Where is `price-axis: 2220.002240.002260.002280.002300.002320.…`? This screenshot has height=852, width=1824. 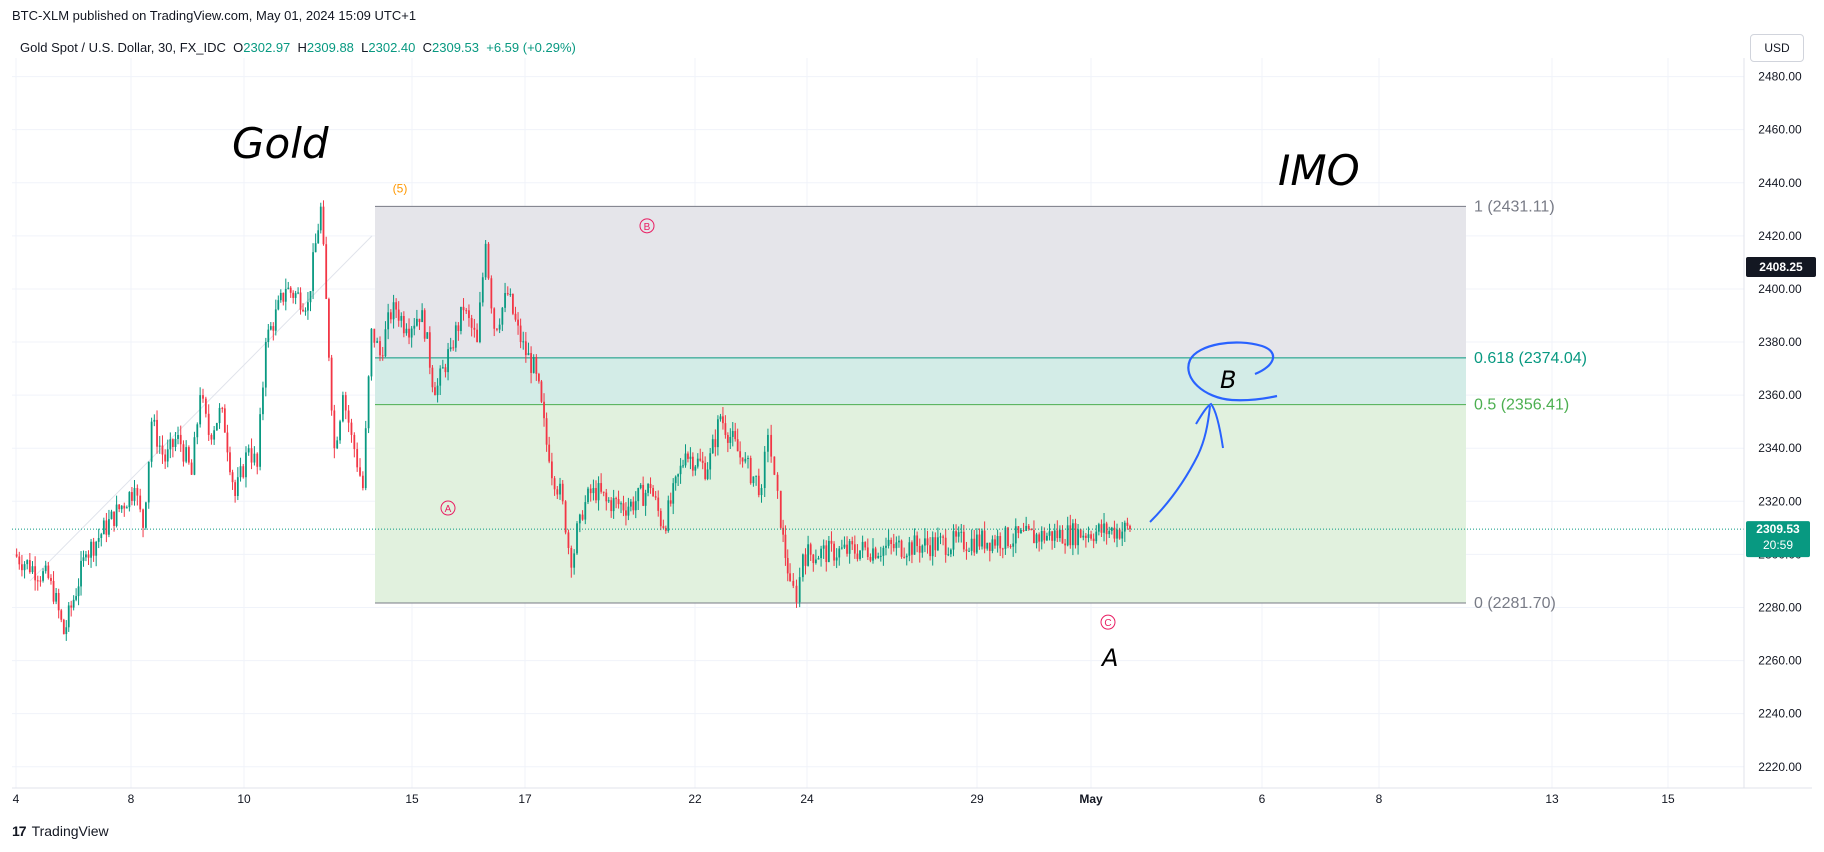
price-axis: 2220.002240.002260.002280.002300.002320.… is located at coordinates (1772, 423).